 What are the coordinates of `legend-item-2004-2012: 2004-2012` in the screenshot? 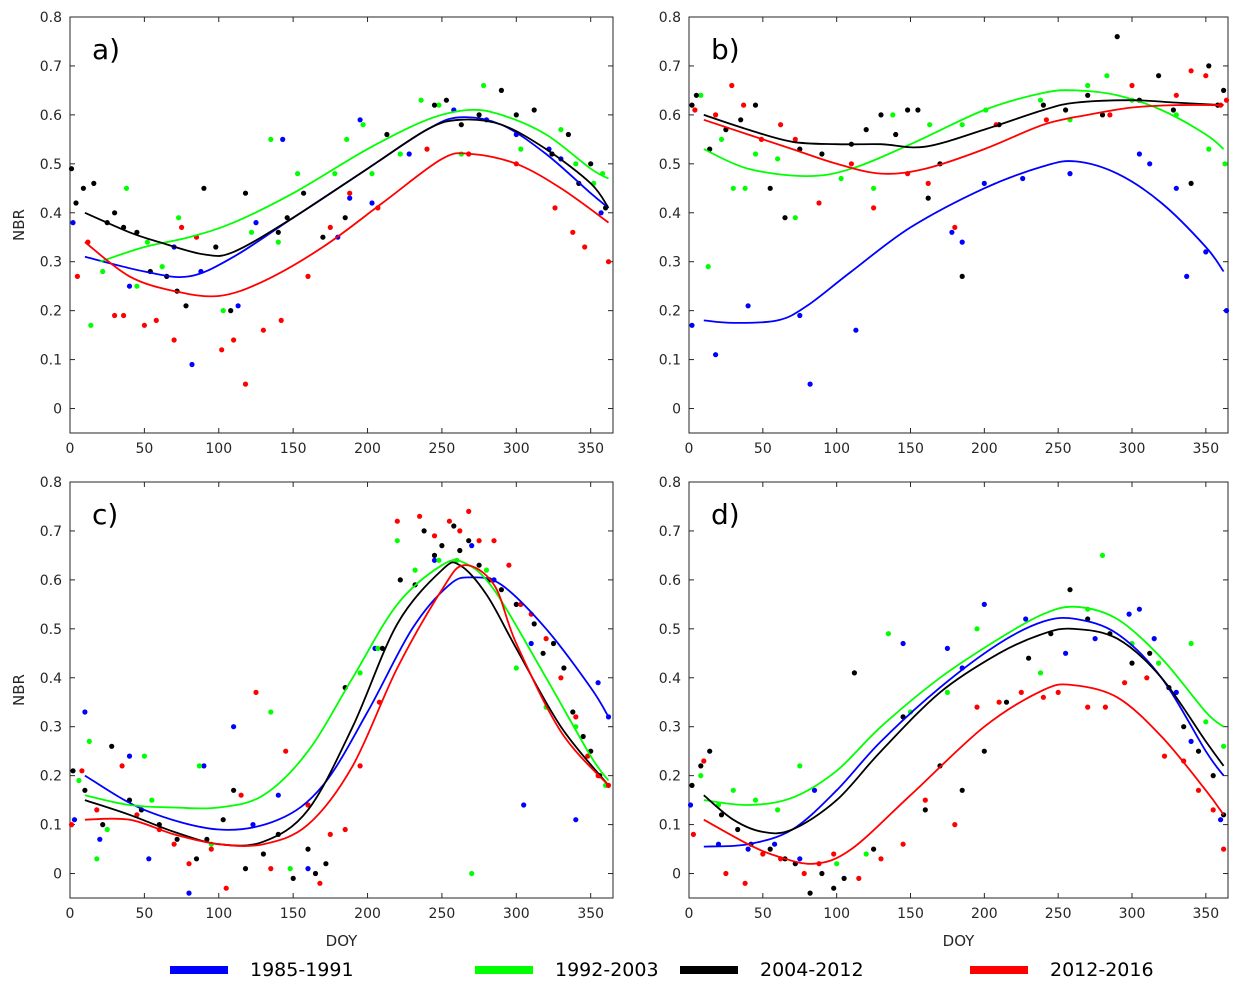 It's located at (772, 970).